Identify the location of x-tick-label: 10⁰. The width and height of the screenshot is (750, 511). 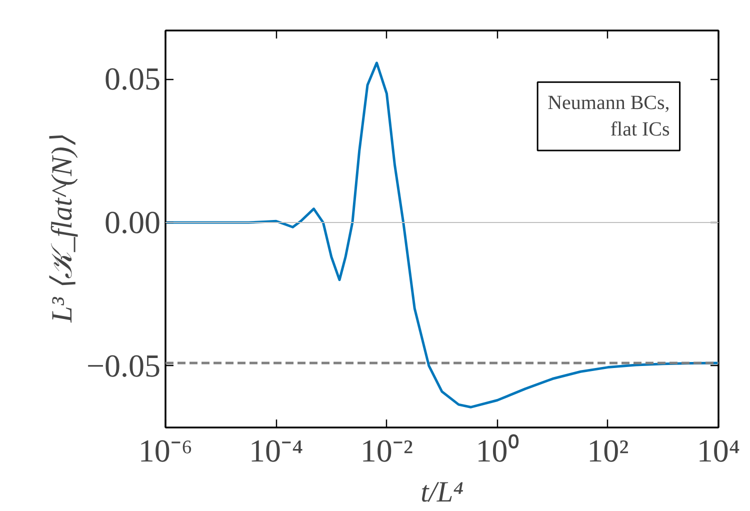
(497, 450).